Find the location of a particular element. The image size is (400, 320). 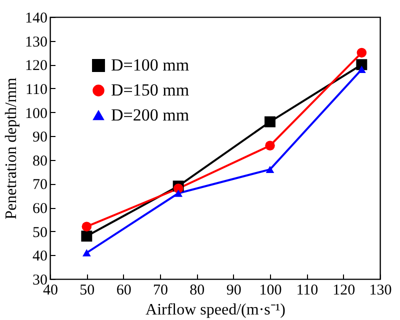

y-tick-label: 30 is located at coordinates (40, 280).